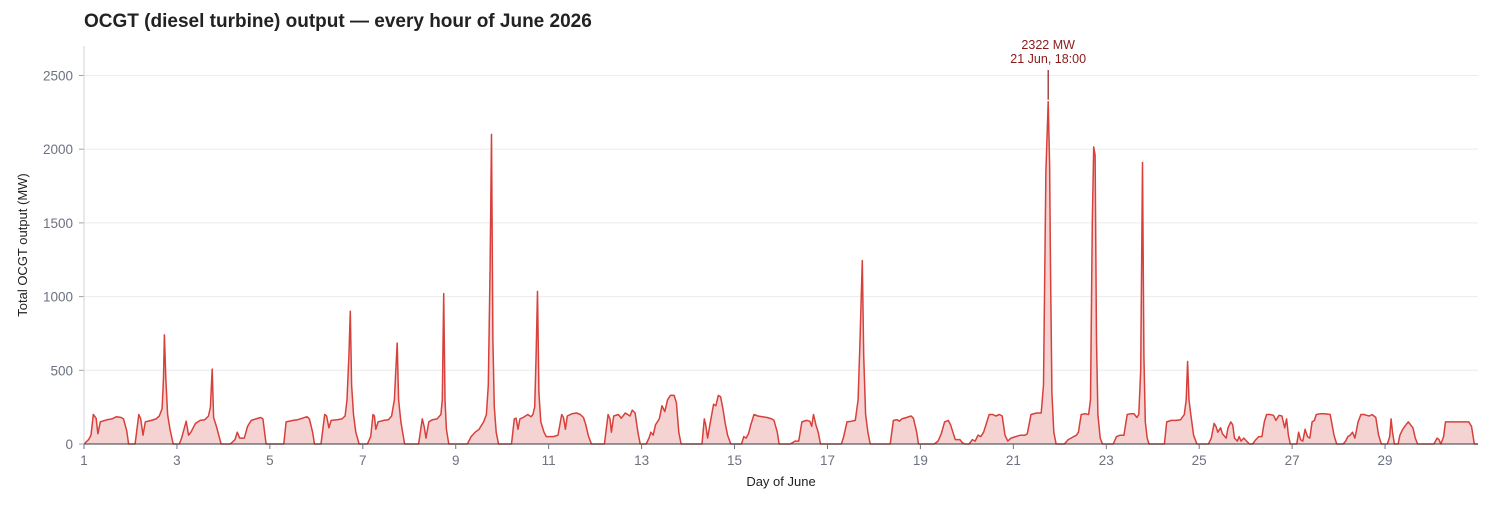  I want to click on y-tick-label-1000: 1000, so click(58, 297).